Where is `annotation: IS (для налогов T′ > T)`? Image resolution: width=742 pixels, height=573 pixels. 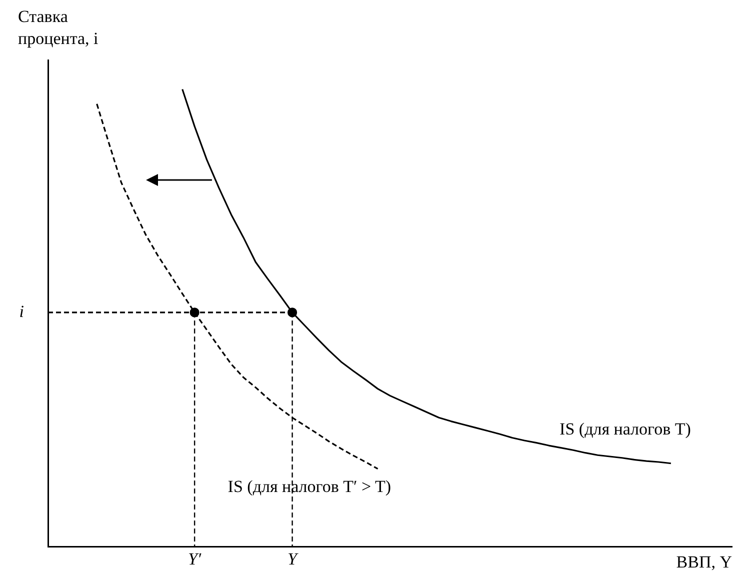 annotation: IS (для налогов T′ > T) is located at coordinates (310, 486).